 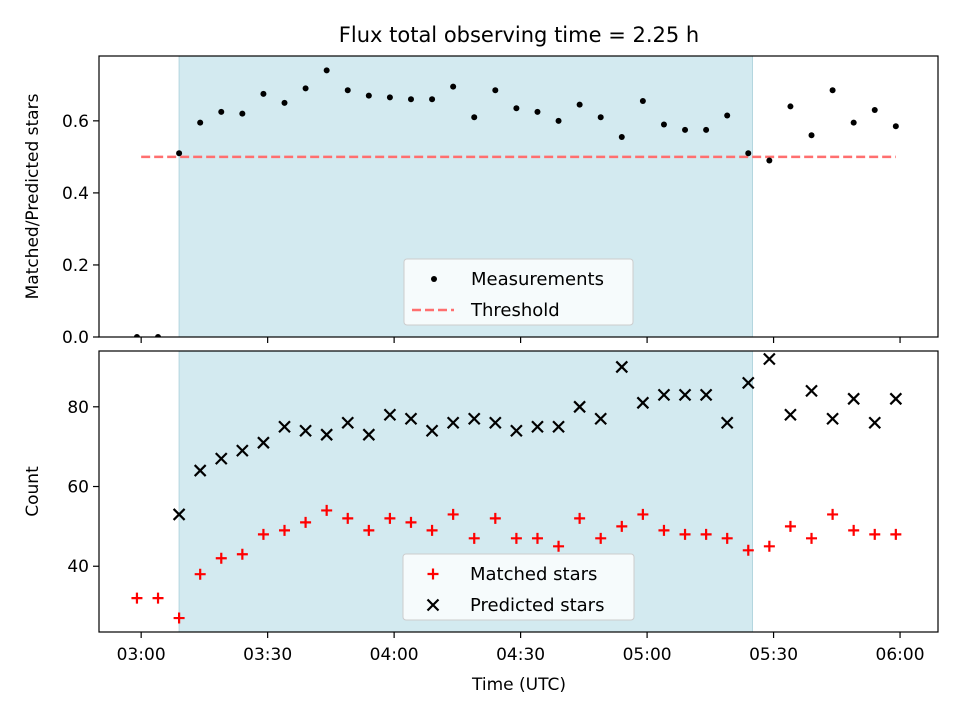 I want to click on x-tick-label: 03:30, so click(x=267, y=655).